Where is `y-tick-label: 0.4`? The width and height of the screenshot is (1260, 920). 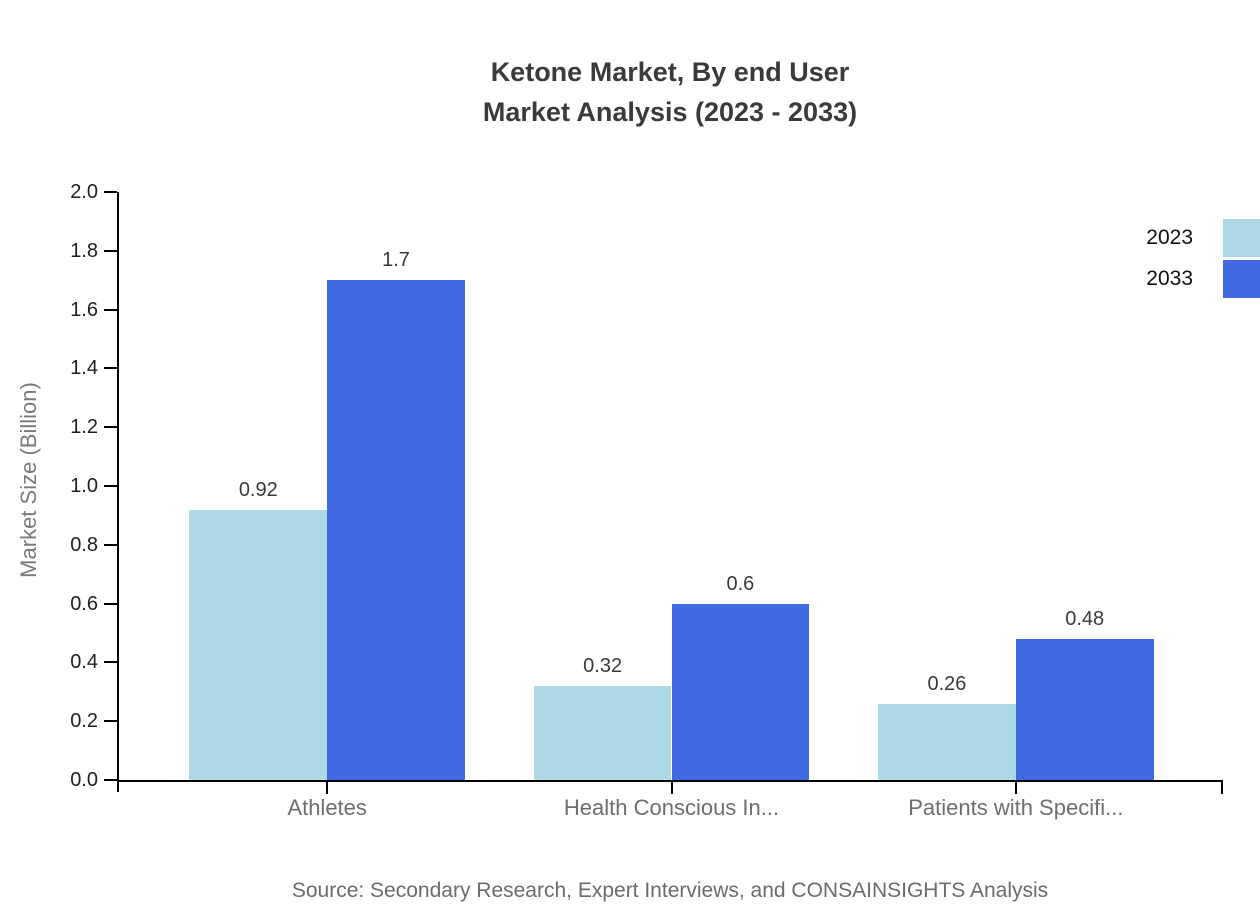
y-tick-label: 0.4 is located at coordinates (84, 662).